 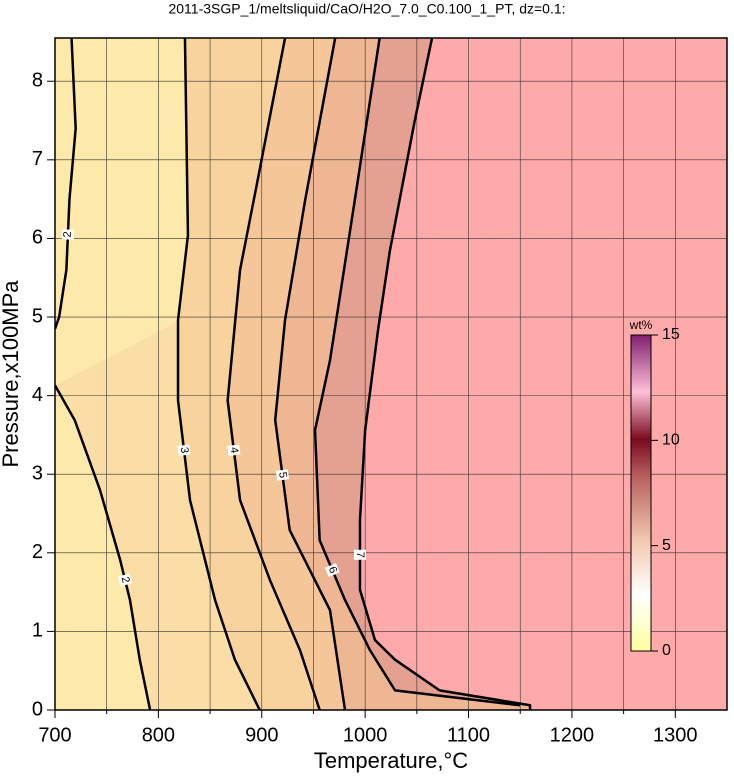 What do you see at coordinates (37, 238) in the screenshot?
I see `y-tick-label: 6` at bounding box center [37, 238].